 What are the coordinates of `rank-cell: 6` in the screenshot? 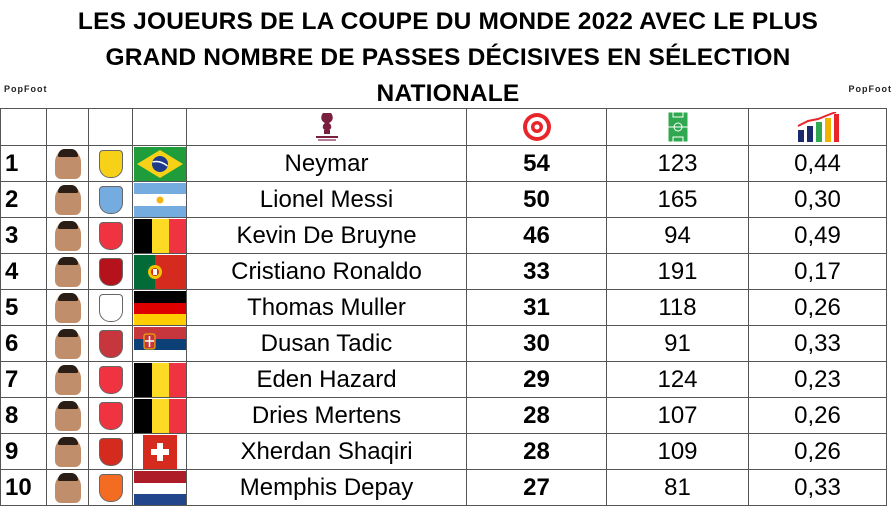 It's located at (23, 343).